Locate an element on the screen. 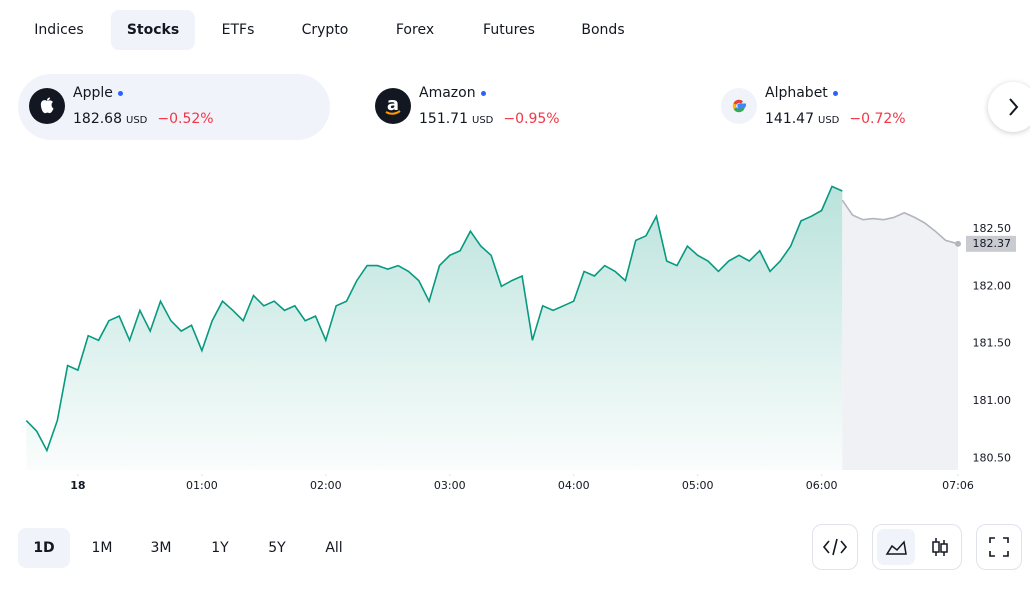 The width and height of the screenshot is (1030, 597). ticker-name: Amazon is located at coordinates (452, 93).